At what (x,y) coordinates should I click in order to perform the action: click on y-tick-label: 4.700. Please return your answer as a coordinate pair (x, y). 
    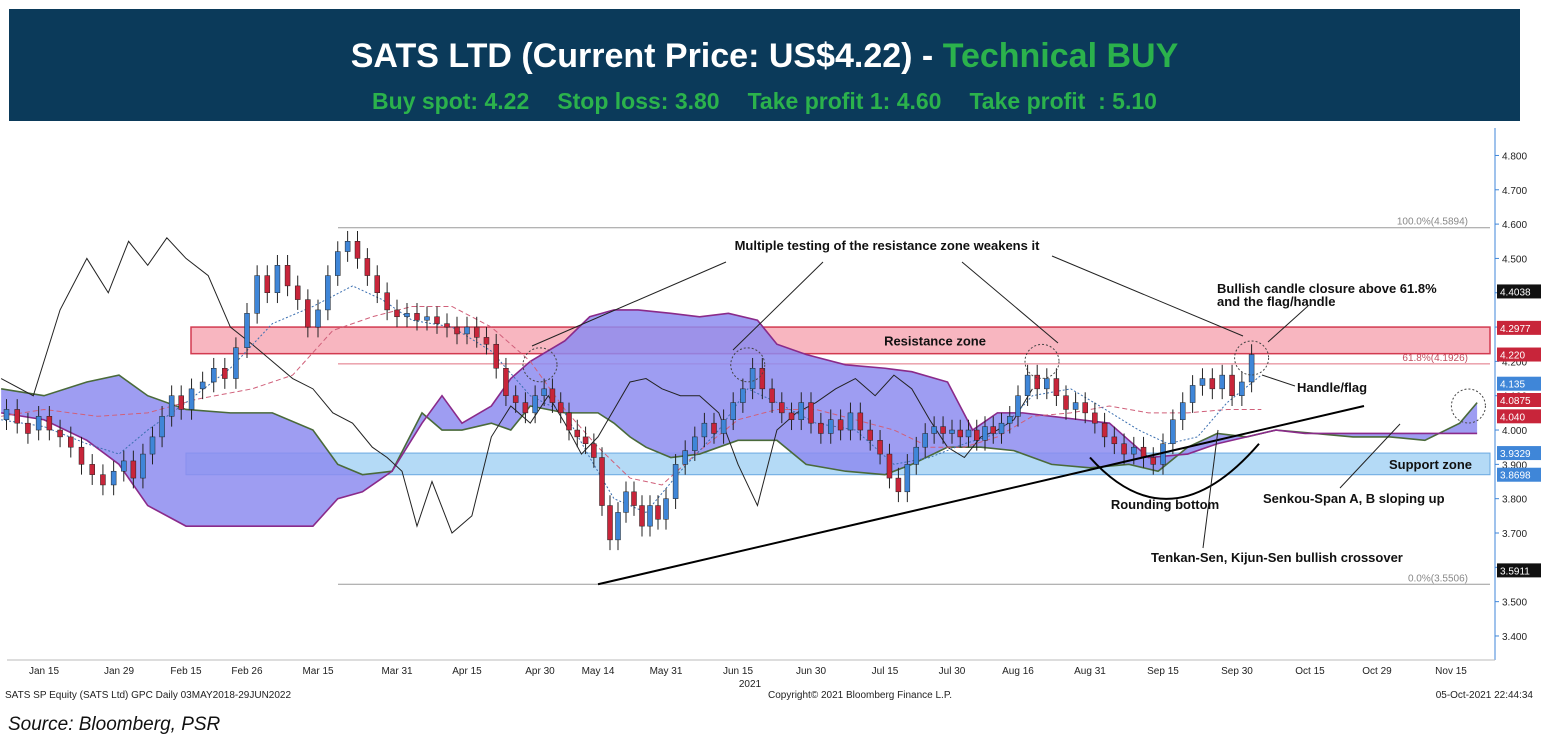
    Looking at the image, I should click on (1514, 191).